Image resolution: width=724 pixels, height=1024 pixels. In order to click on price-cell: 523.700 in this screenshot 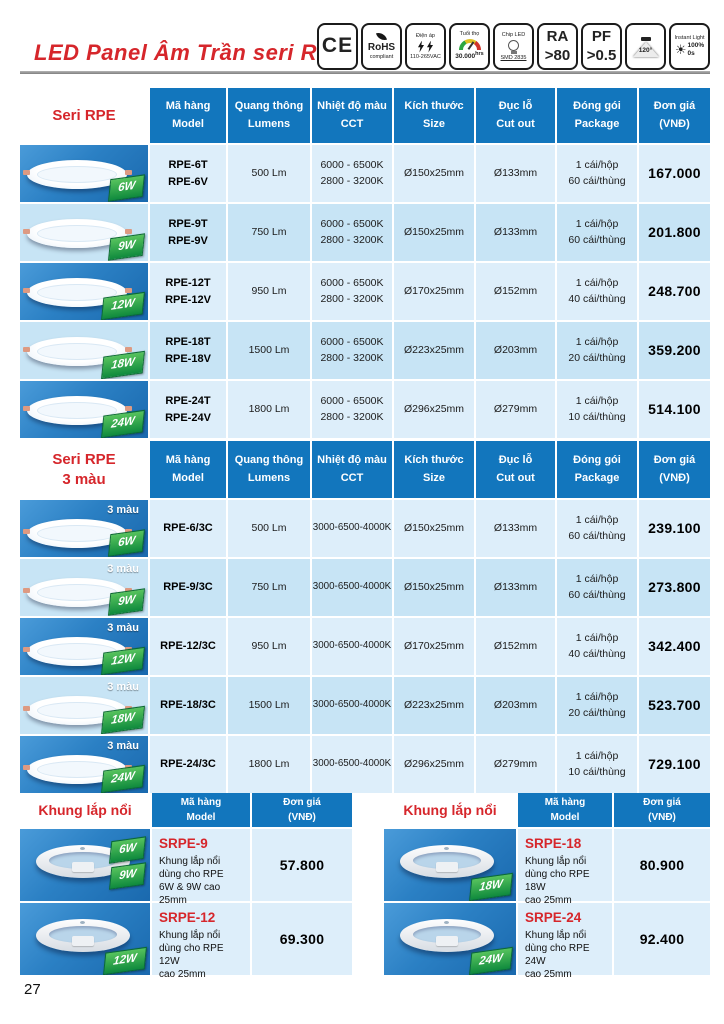, I will do `click(674, 705)`.